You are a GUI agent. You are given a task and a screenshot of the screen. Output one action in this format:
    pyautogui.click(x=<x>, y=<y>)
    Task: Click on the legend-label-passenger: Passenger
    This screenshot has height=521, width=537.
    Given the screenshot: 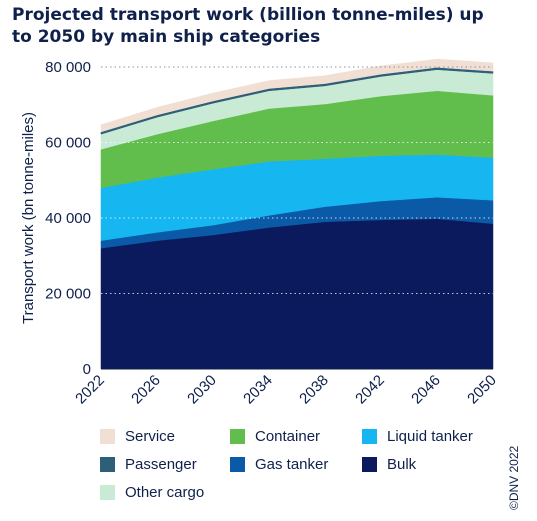 What is the action you would take?
    pyautogui.click(x=161, y=464)
    